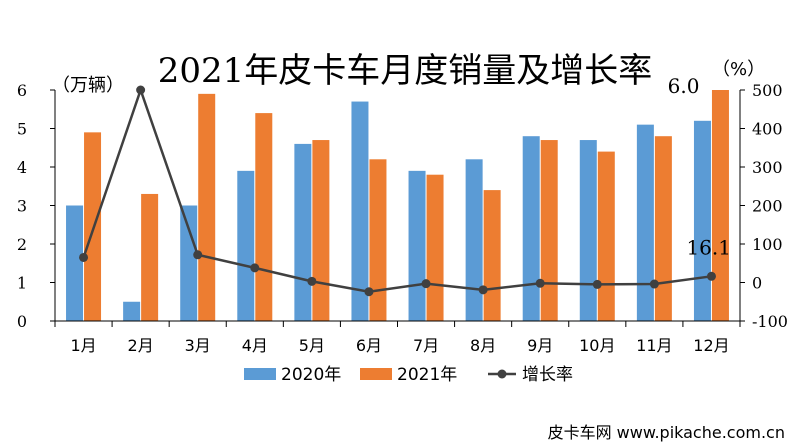  What do you see at coordinates (22, 321) in the screenshot?
I see `left-tick-label-0: 0` at bounding box center [22, 321].